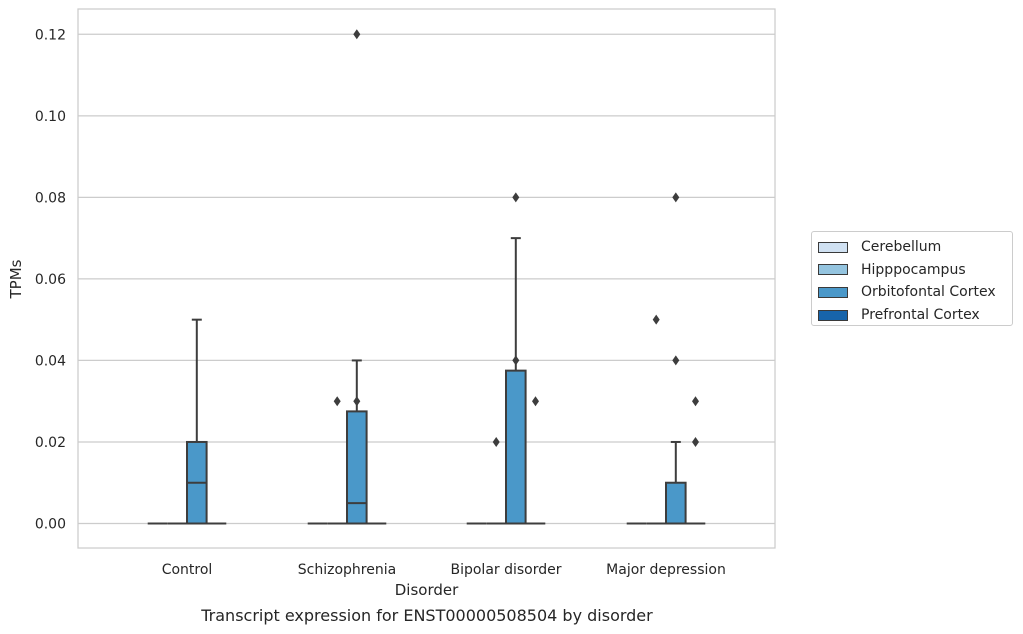 The image size is (1023, 634). I want to click on legend-item: Hipppocampus, so click(915, 270).